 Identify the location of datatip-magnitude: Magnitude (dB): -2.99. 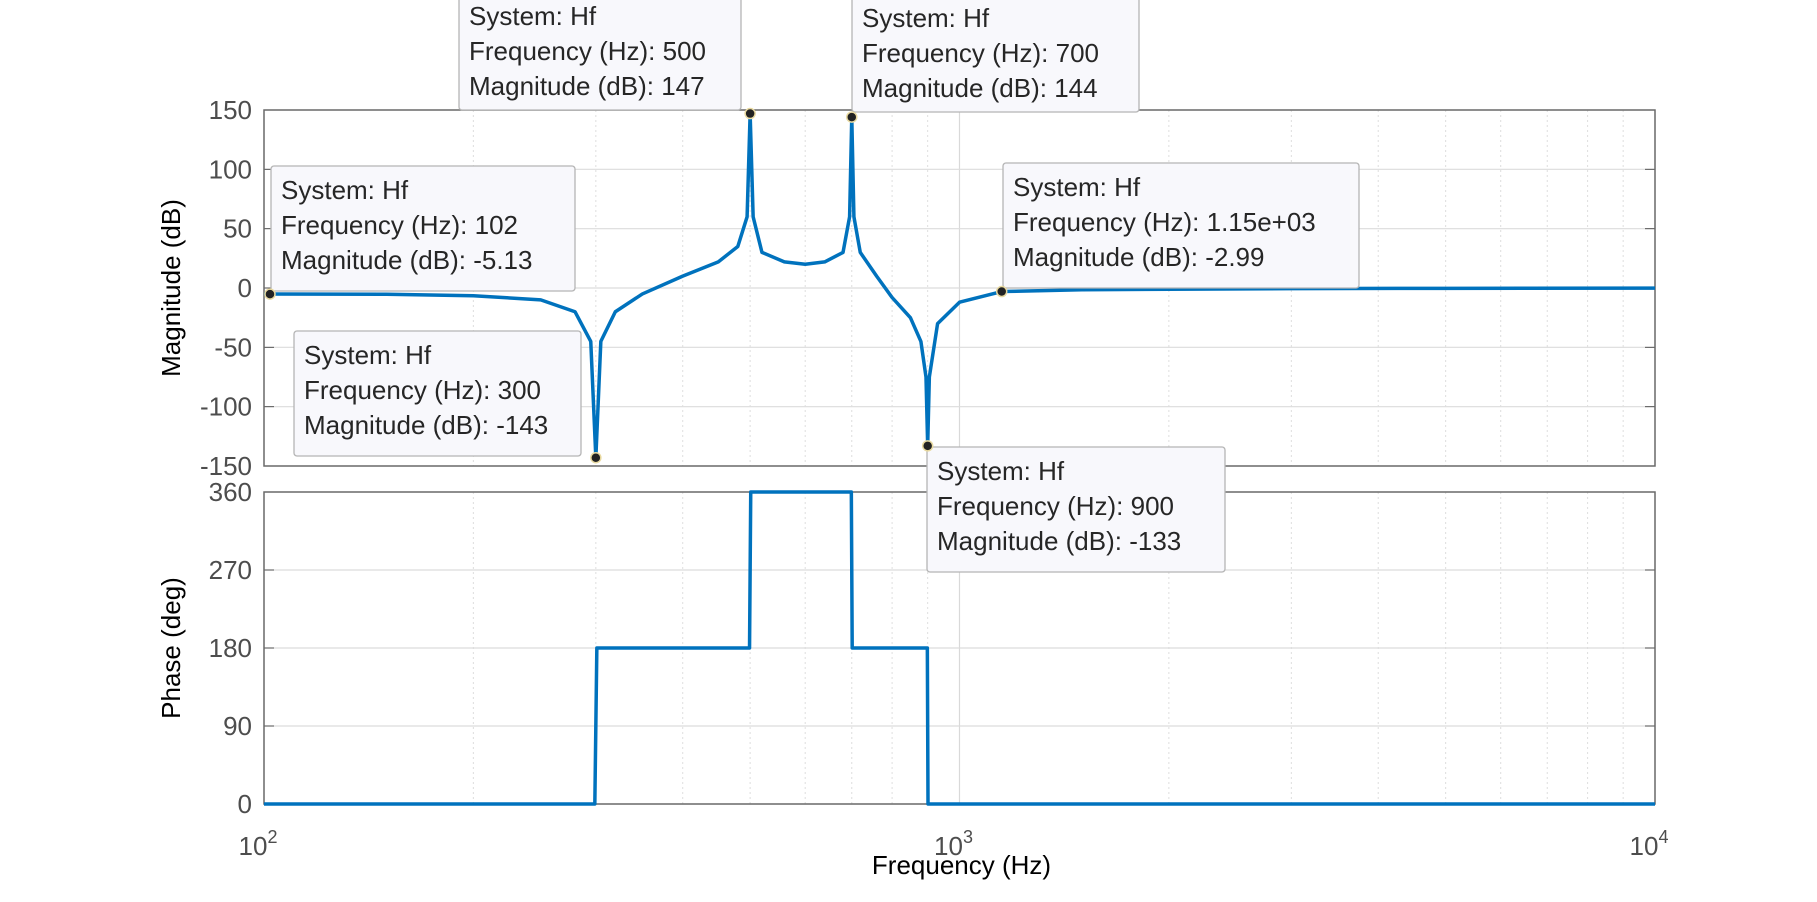
(1138, 257).